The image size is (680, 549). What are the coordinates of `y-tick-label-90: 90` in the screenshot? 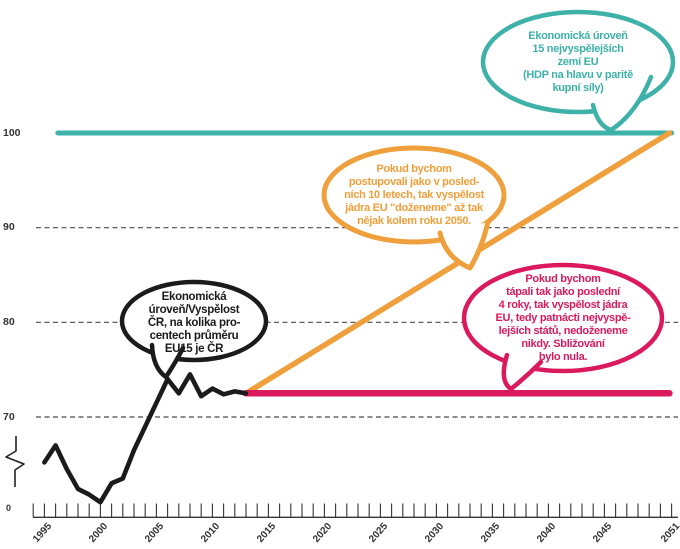 It's located at (9, 227).